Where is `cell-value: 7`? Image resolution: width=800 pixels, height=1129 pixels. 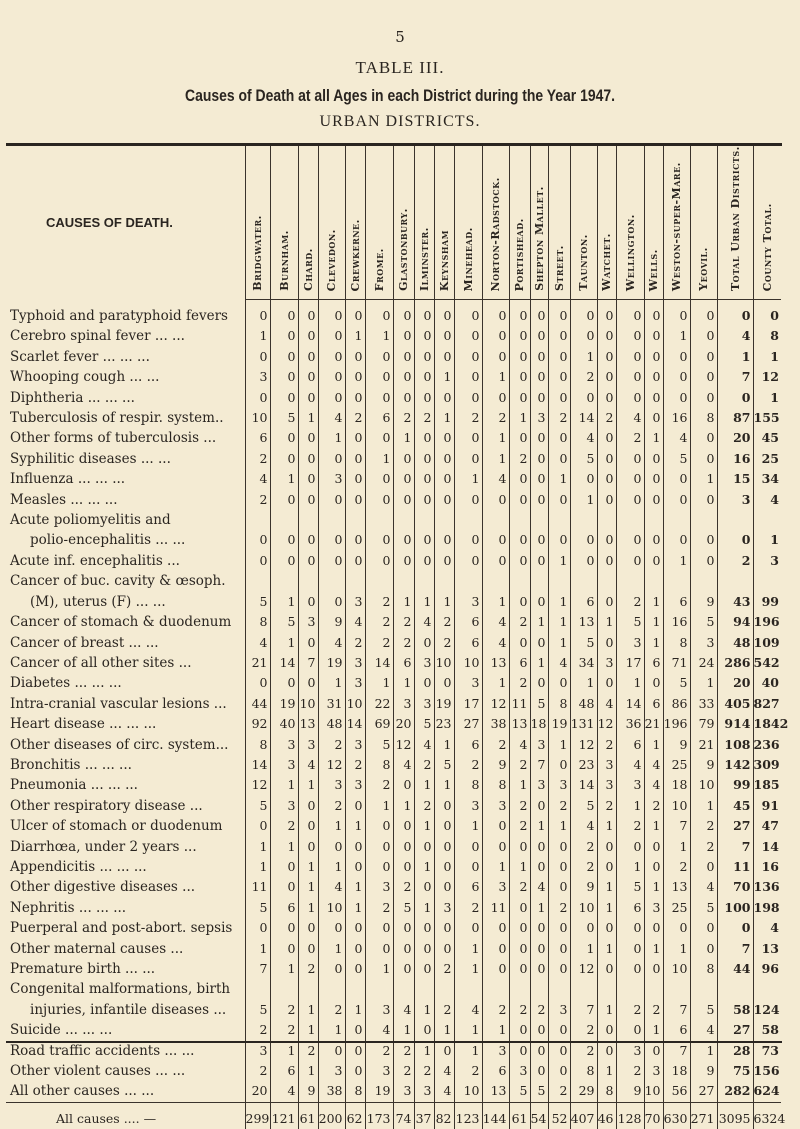 cell-value: 7 is located at coordinates (734, 377).